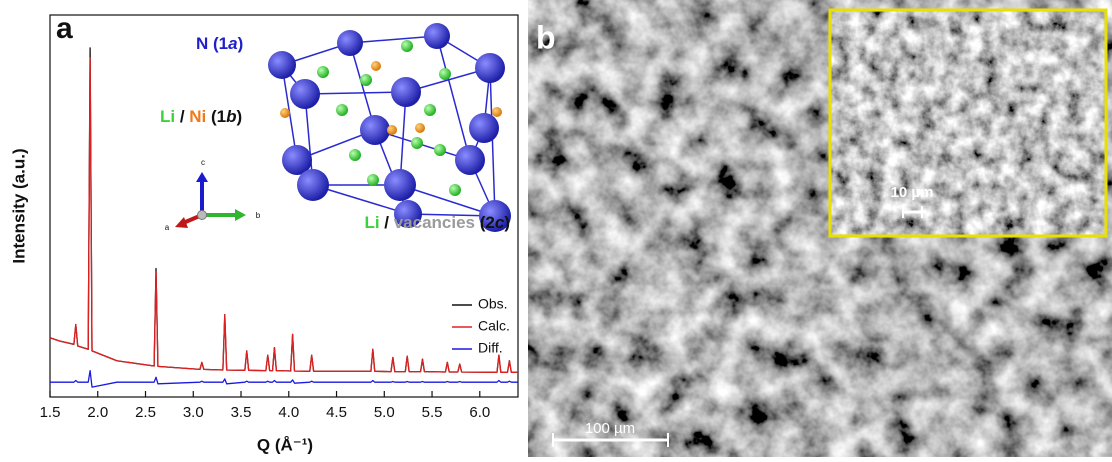  I want to click on x-axis-label: Q (Å⁻¹), so click(285, 444).